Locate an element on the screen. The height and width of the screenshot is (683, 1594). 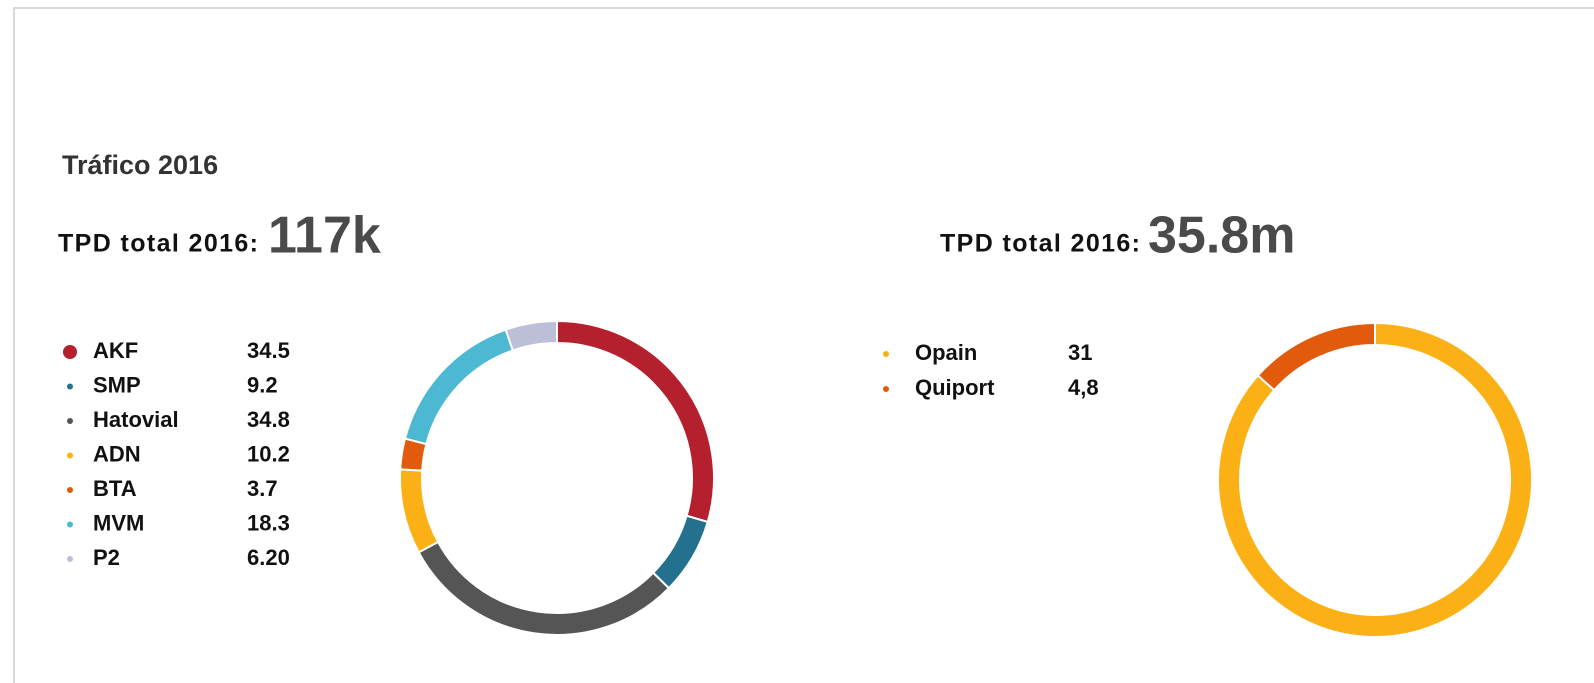
chart-total: 35.8m is located at coordinates (1221, 236).